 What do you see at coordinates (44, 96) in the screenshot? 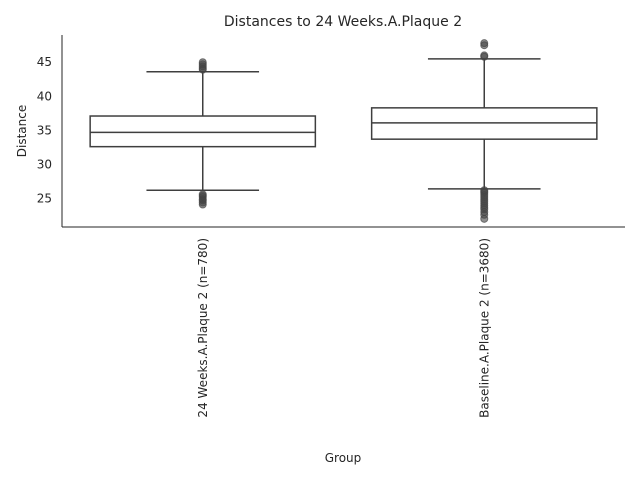
I see `y-tick-label: 40` at bounding box center [44, 96].